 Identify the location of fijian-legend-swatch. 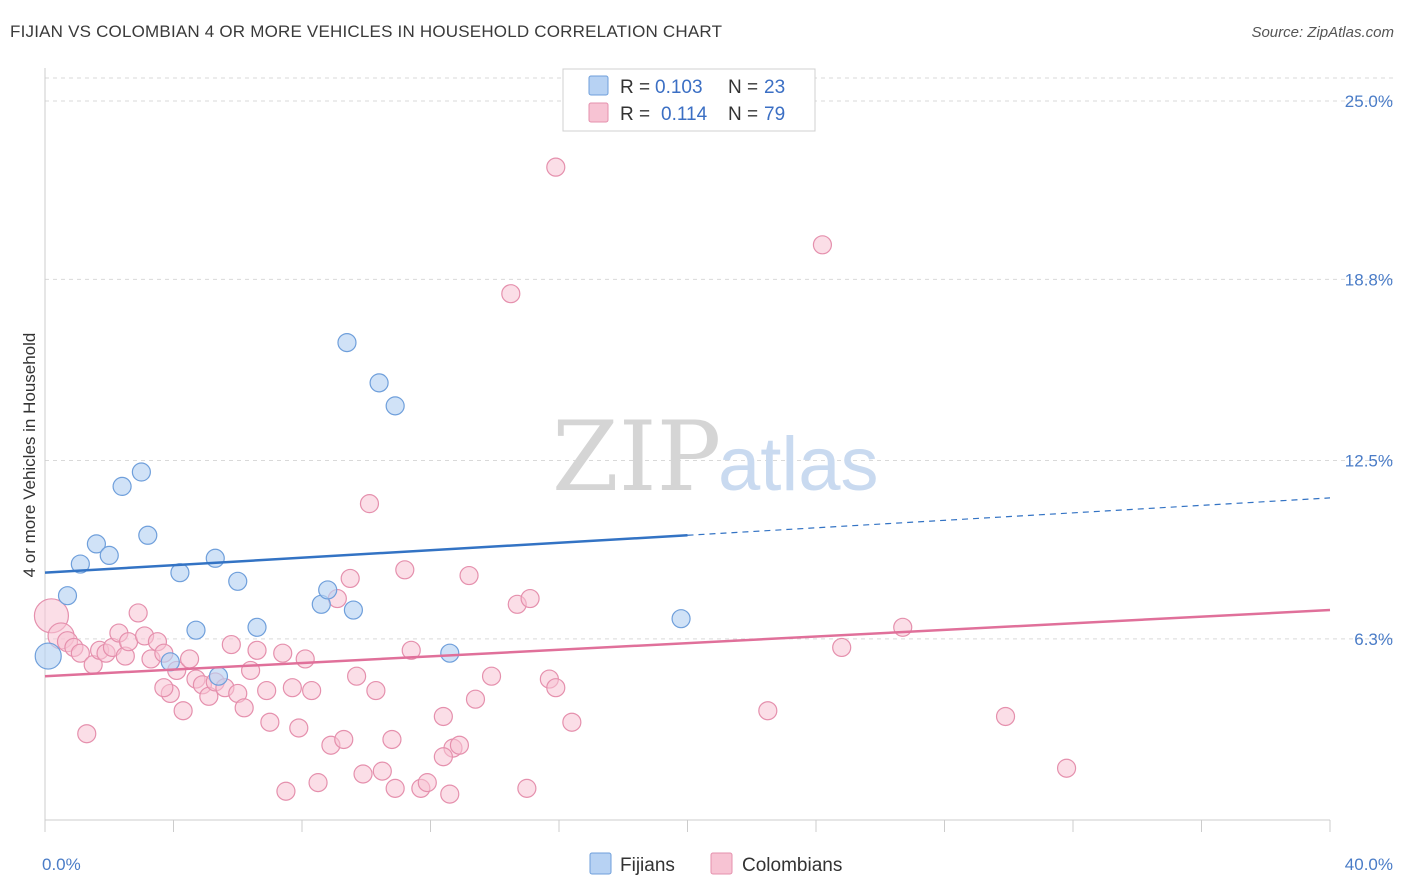
(598, 85).